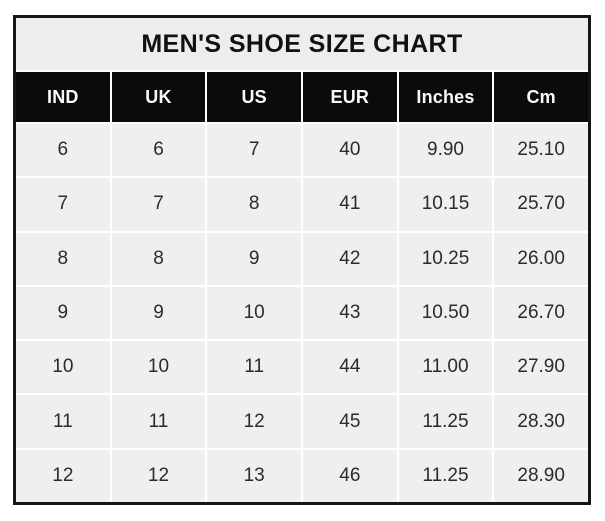  What do you see at coordinates (254, 150) in the screenshot?
I see `table-cell-r0-c2: 7` at bounding box center [254, 150].